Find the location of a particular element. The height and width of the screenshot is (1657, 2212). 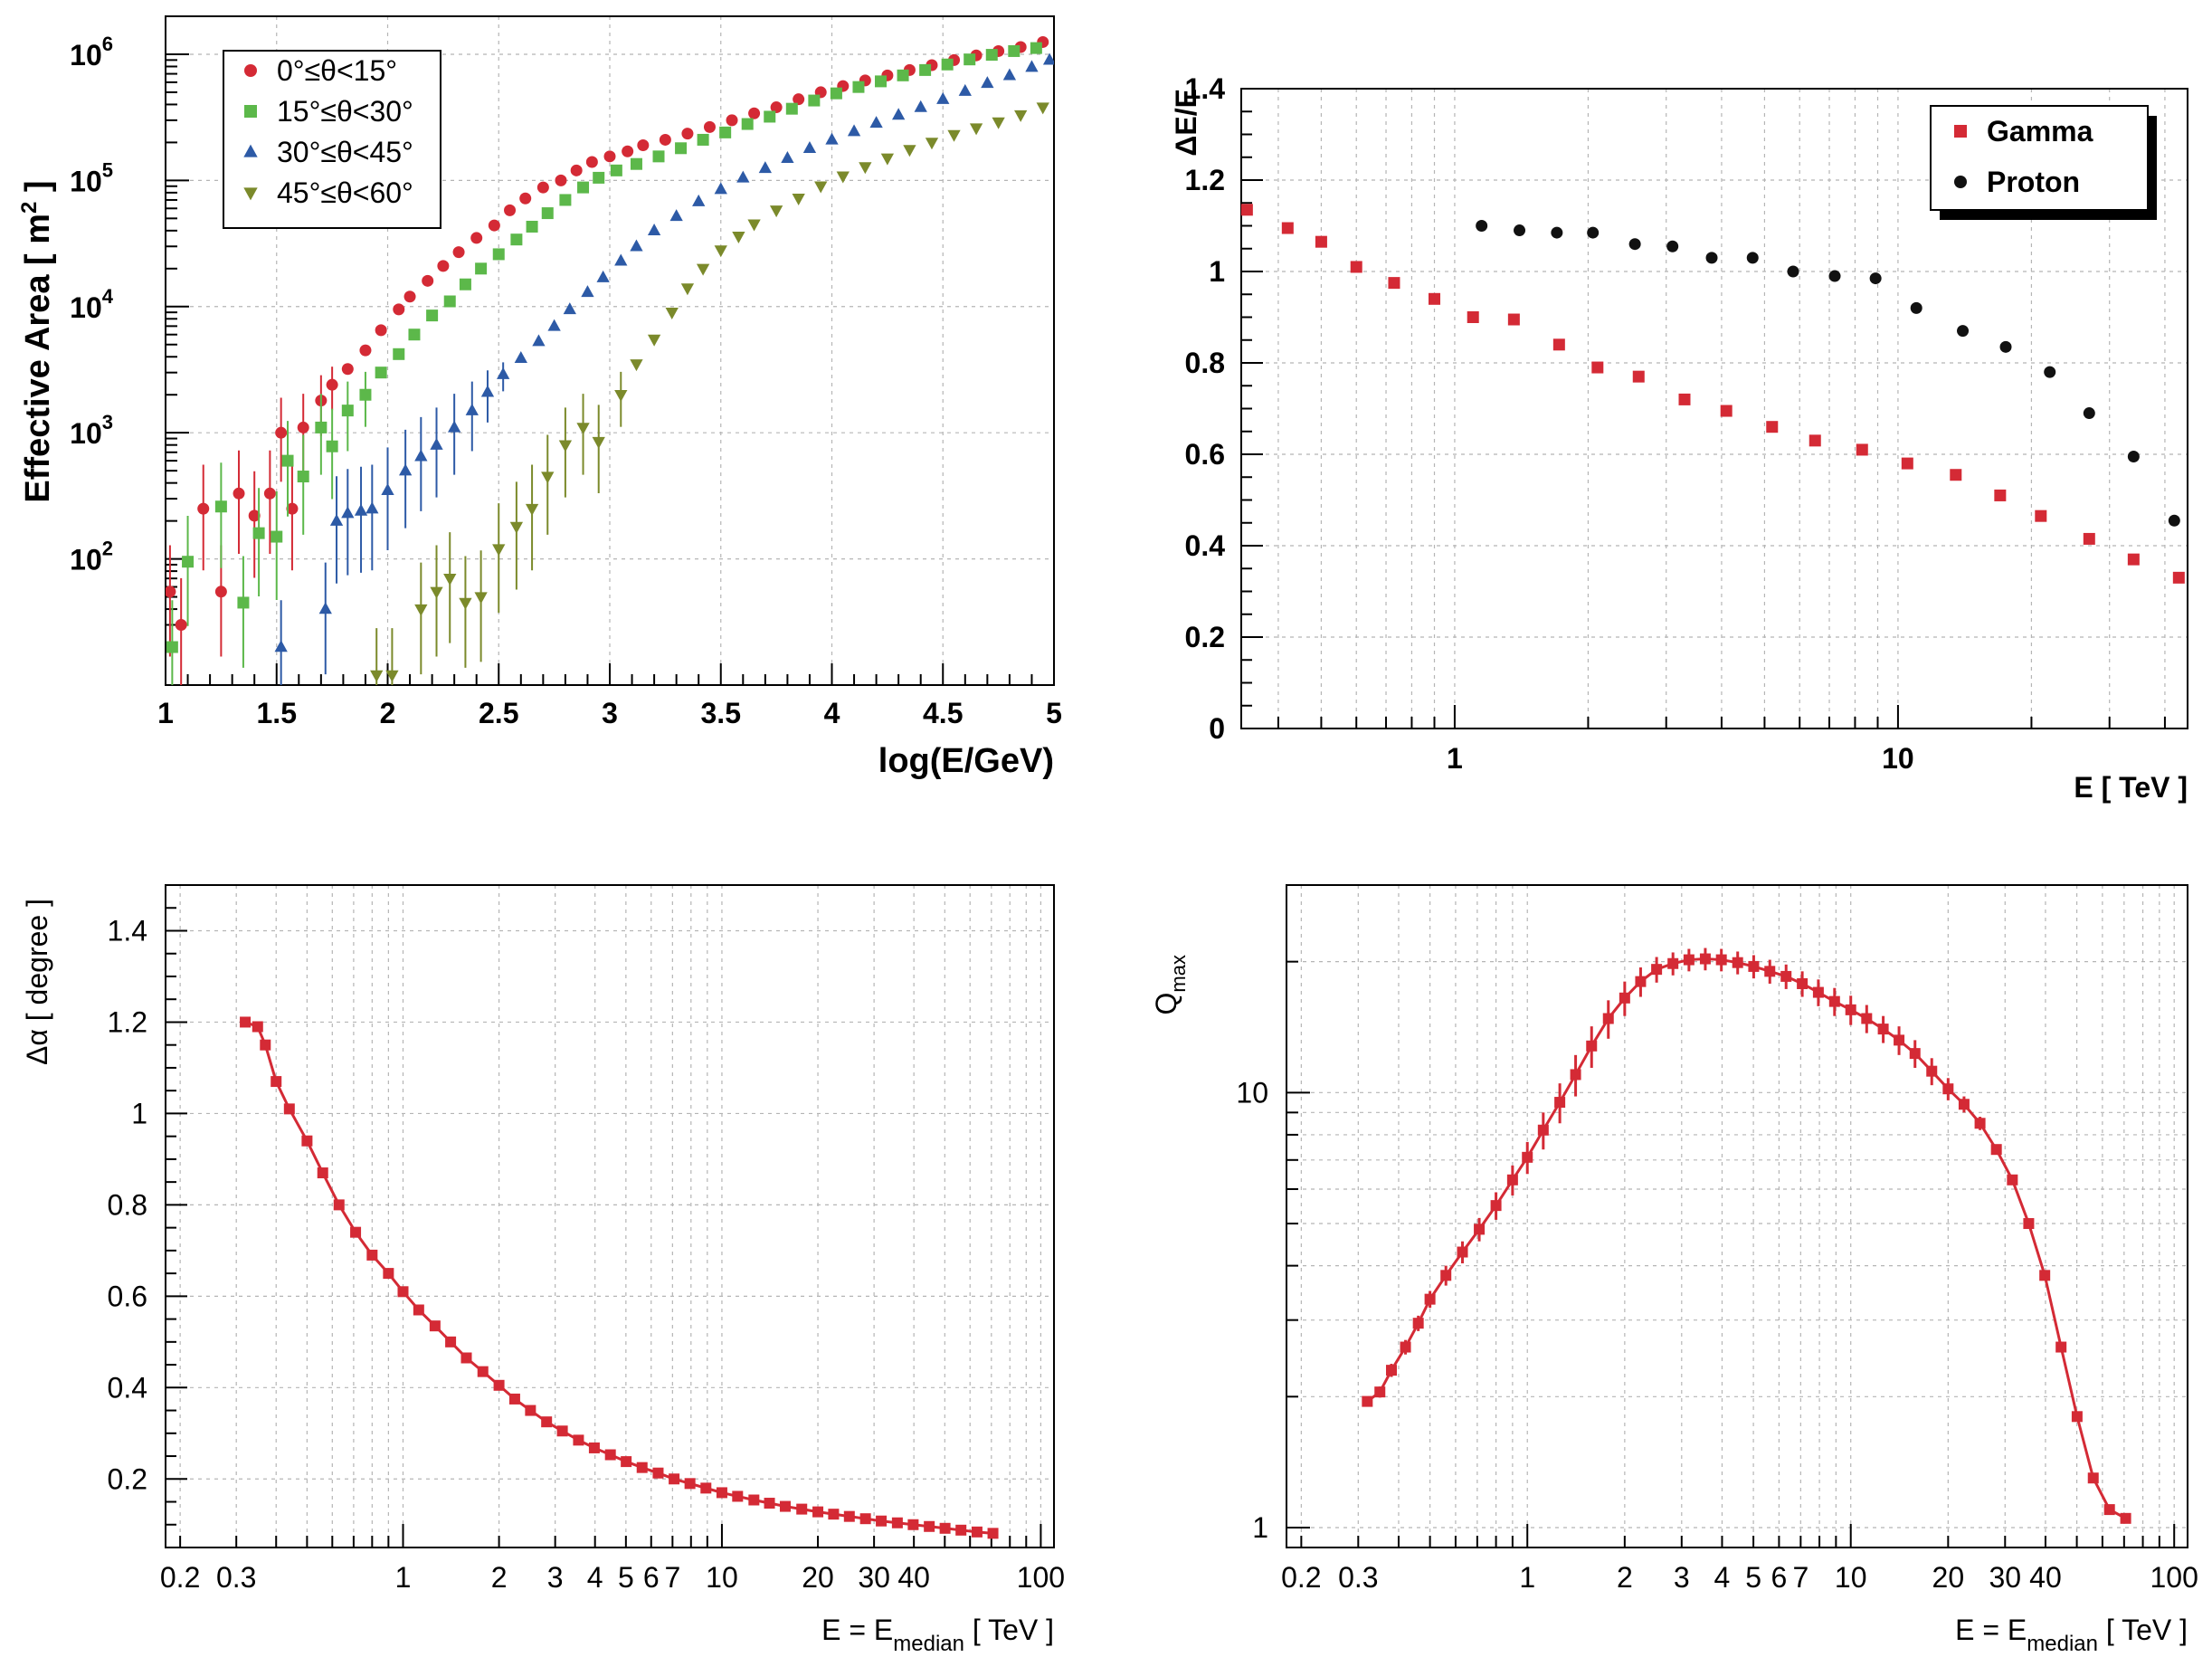

y-tick-label: 0.4 is located at coordinates (128, 1387).